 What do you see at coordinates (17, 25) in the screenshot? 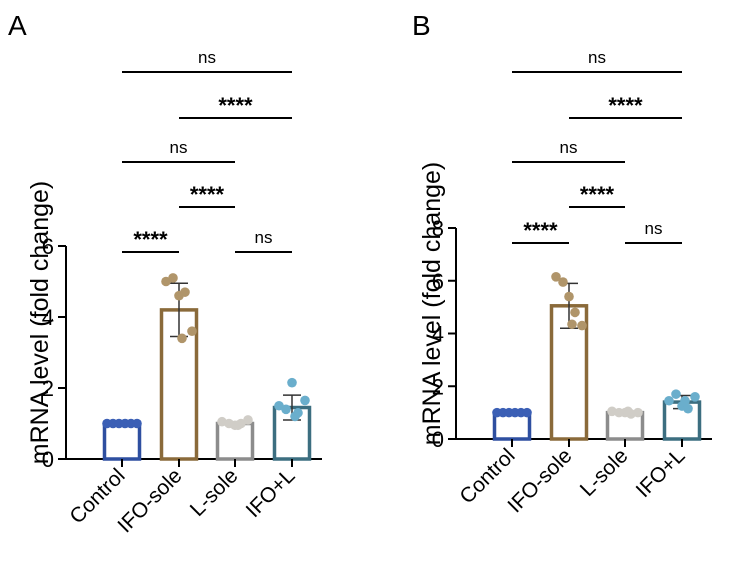
I see `panel-label-a: A` at bounding box center [17, 25].